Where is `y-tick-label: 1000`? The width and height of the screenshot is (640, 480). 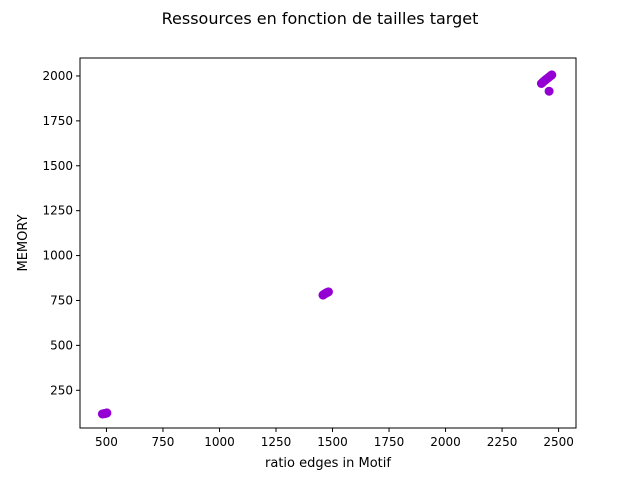
y-tick-label: 1000 is located at coordinates (57, 256).